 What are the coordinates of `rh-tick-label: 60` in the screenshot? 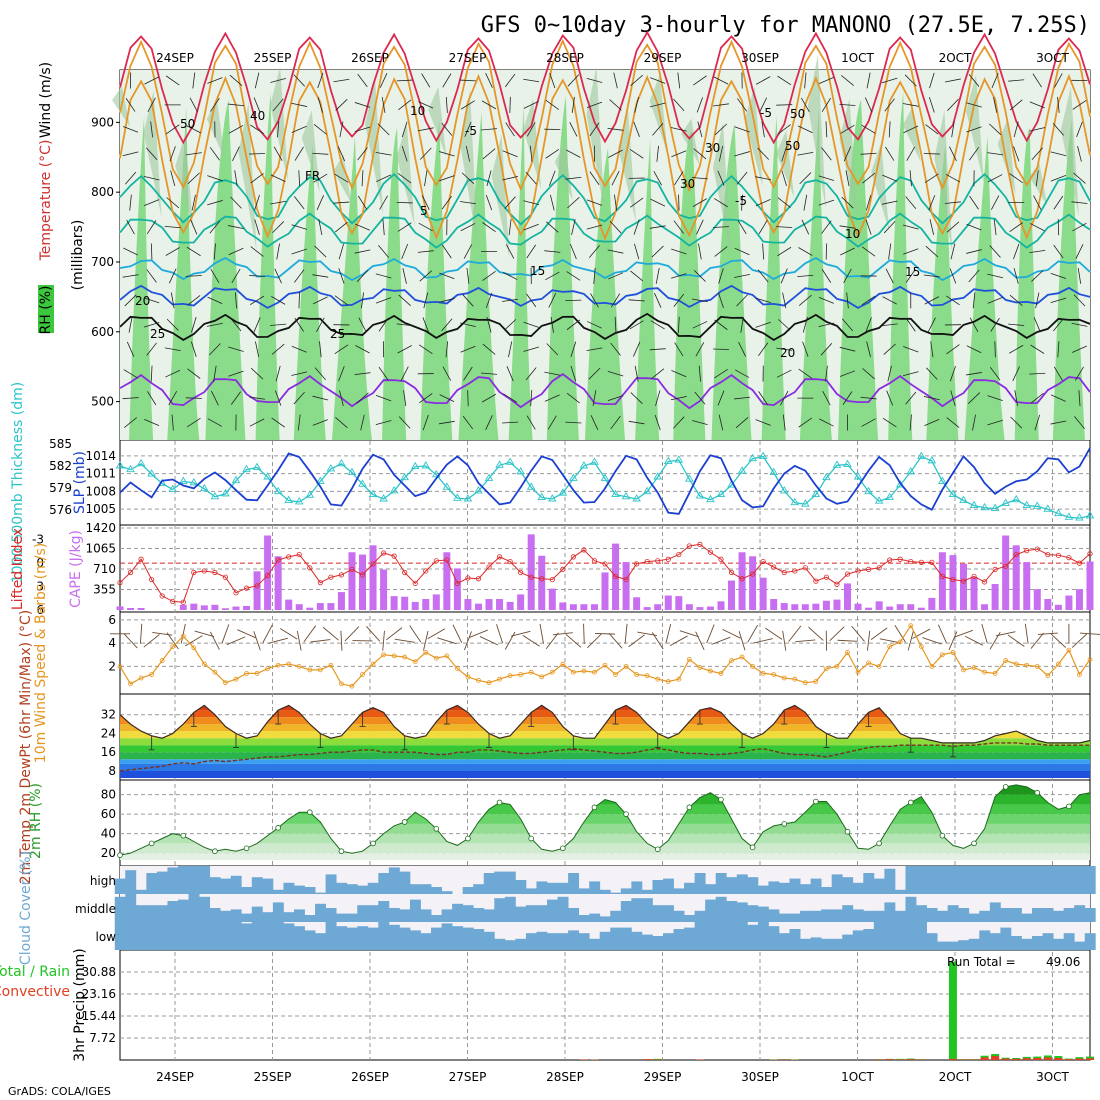 It's located at (108, 814).